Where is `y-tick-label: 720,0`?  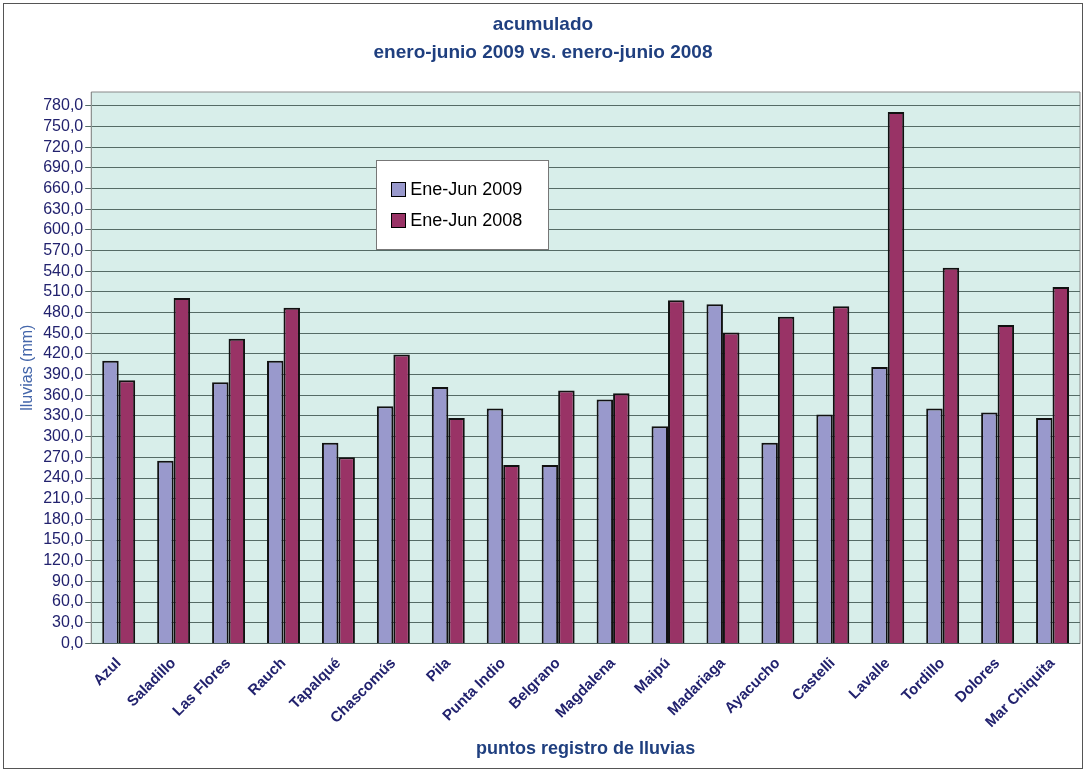
y-tick-label: 720,0 is located at coordinates (63, 146).